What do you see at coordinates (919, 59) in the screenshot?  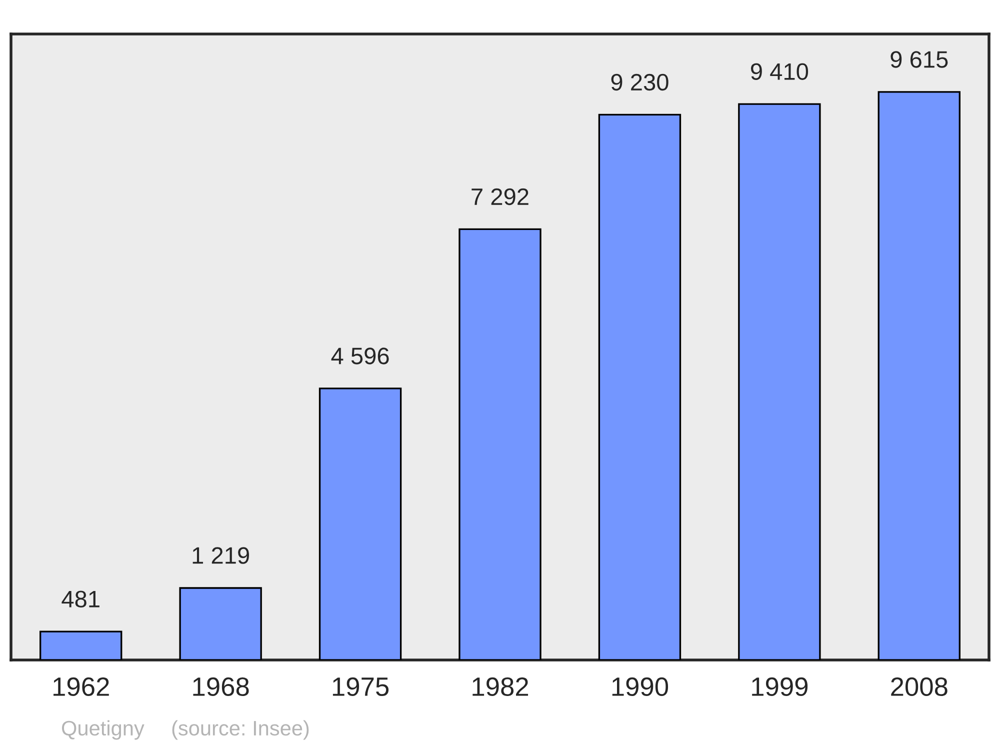 I see `data-label: 9 615` at bounding box center [919, 59].